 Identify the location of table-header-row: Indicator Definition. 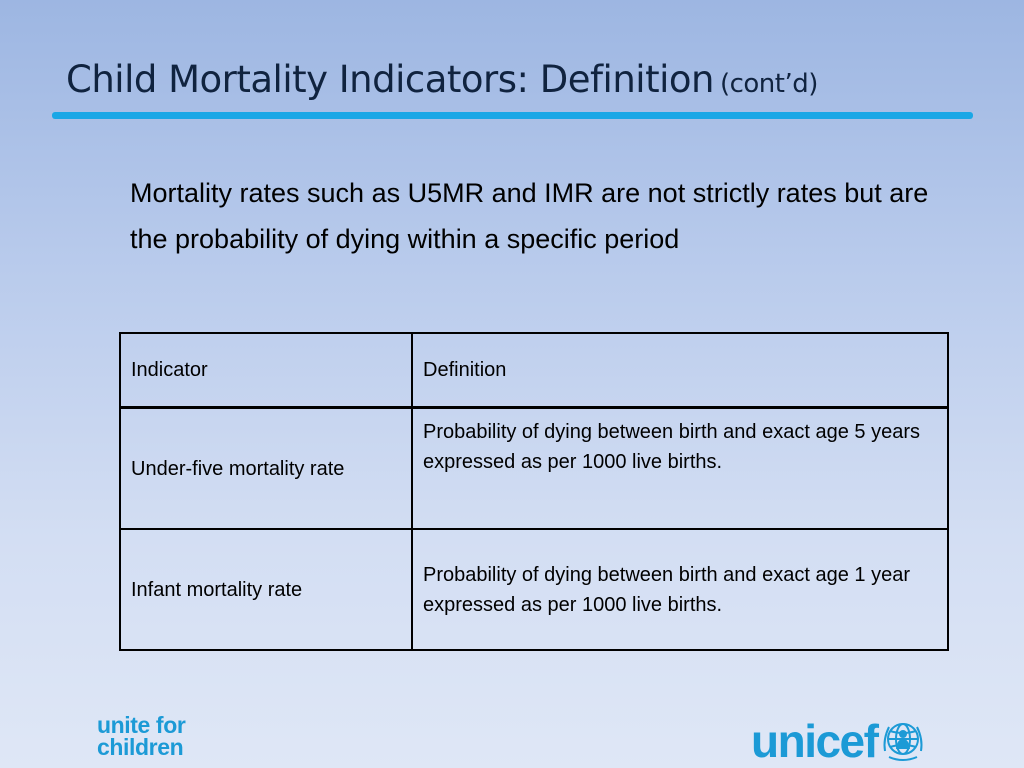
(534, 370).